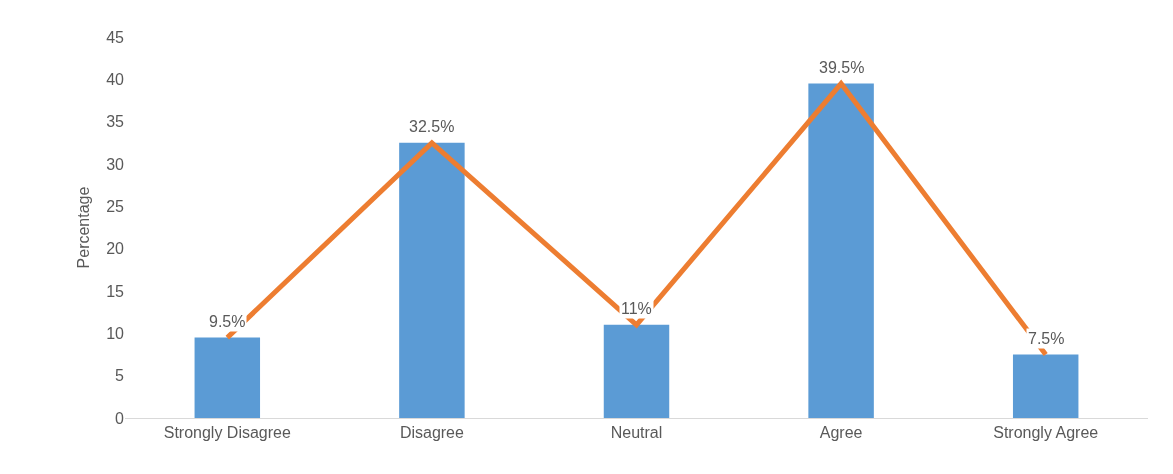 Image resolution: width=1173 pixels, height=474 pixels. What do you see at coordinates (115, 164) in the screenshot?
I see `y-tick-label: 30` at bounding box center [115, 164].